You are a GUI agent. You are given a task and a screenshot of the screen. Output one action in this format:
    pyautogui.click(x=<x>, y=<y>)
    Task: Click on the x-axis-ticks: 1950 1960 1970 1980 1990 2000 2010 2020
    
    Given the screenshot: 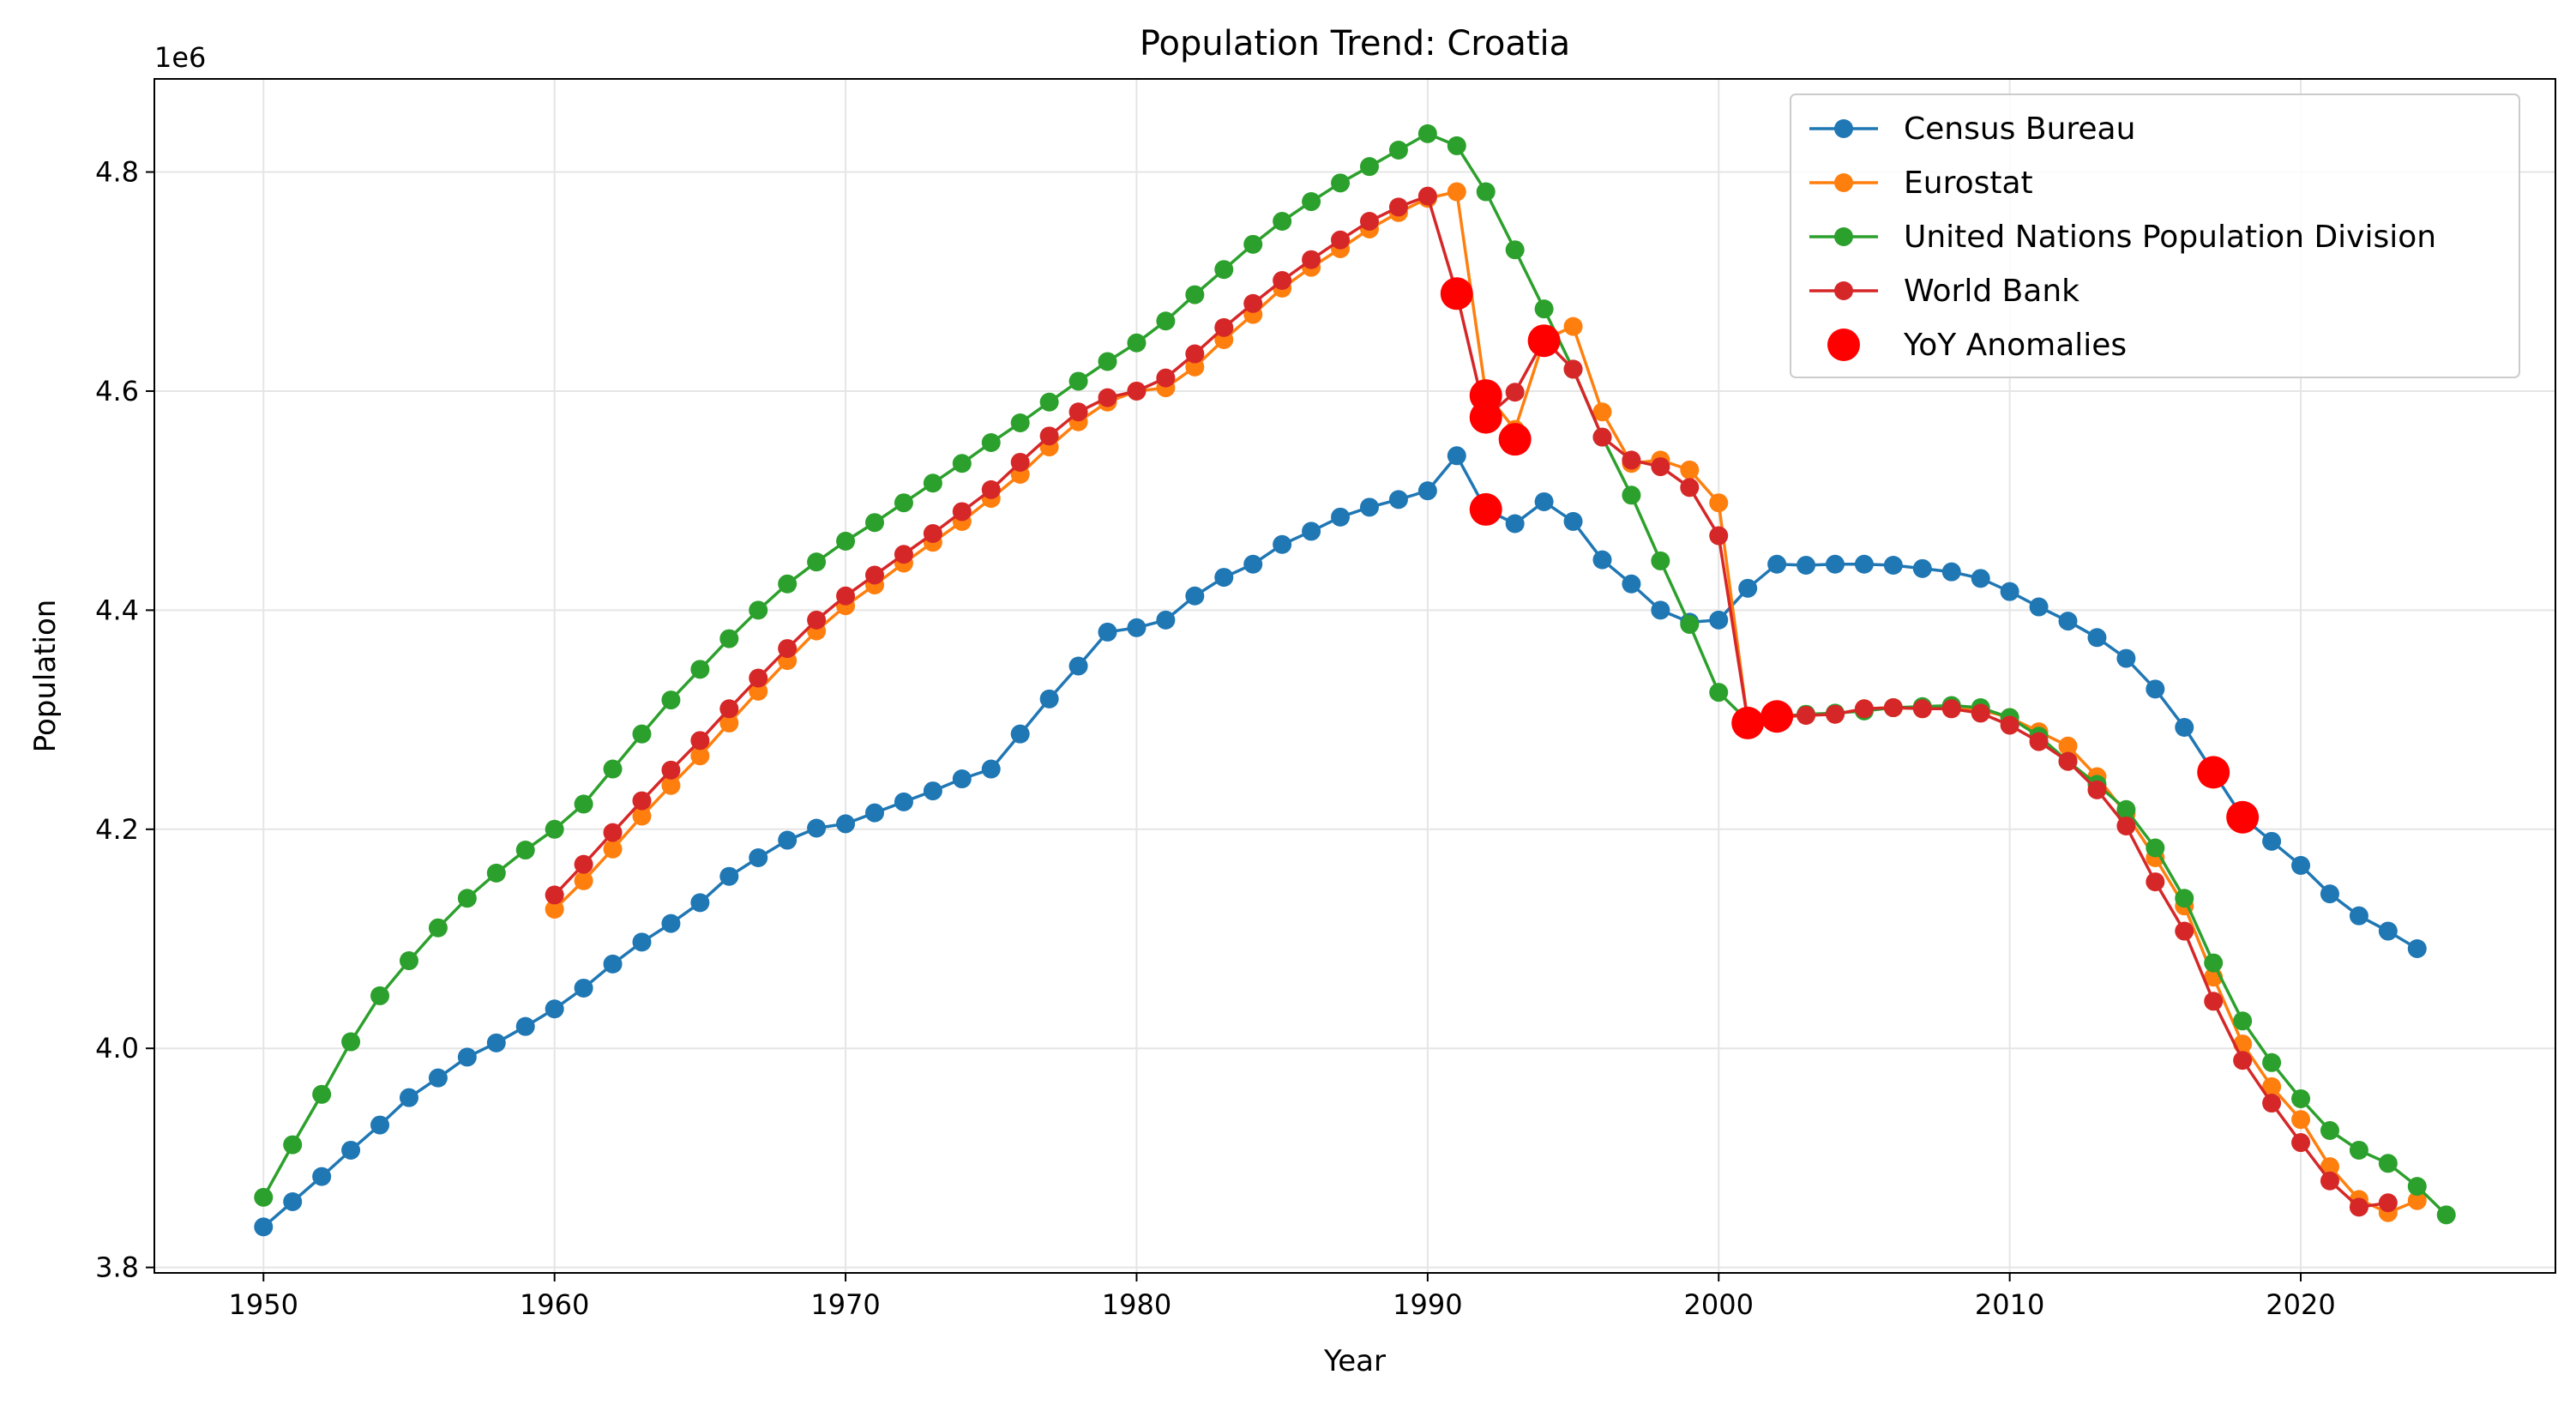 What is the action you would take?
    pyautogui.click(x=1282, y=1297)
    